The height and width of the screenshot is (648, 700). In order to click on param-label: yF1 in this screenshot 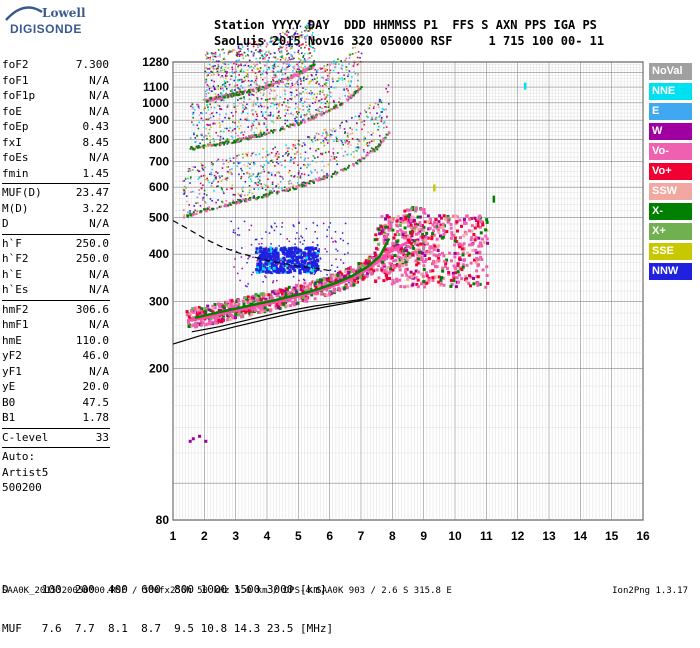, I will do `click(12, 371)`.